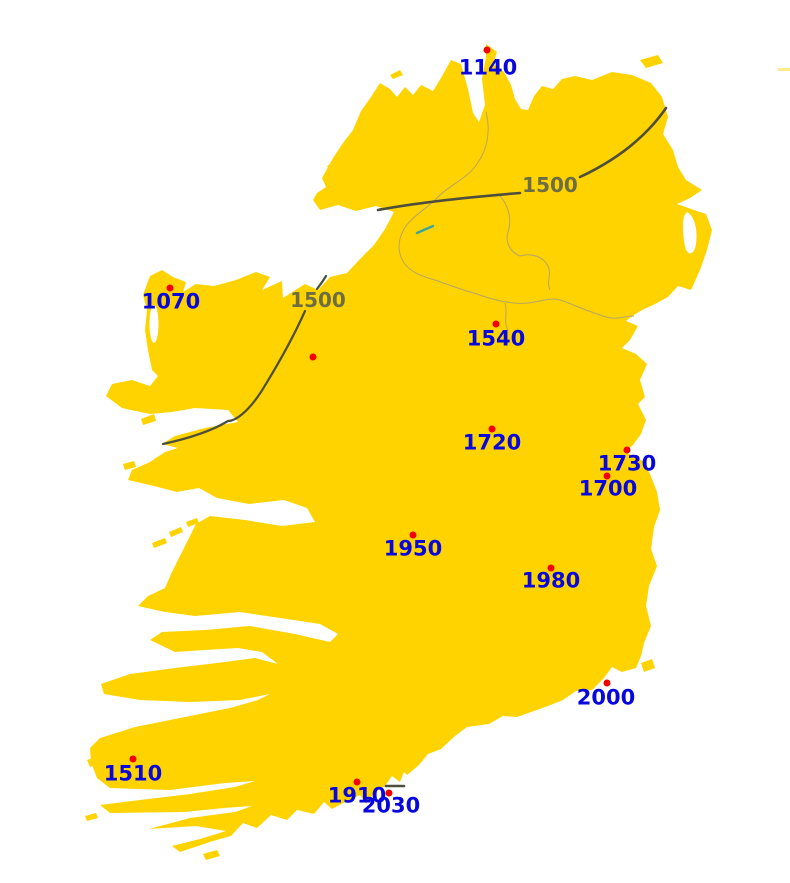 The width and height of the screenshot is (790, 883). I want to click on station-value-label: 1950, so click(413, 548).